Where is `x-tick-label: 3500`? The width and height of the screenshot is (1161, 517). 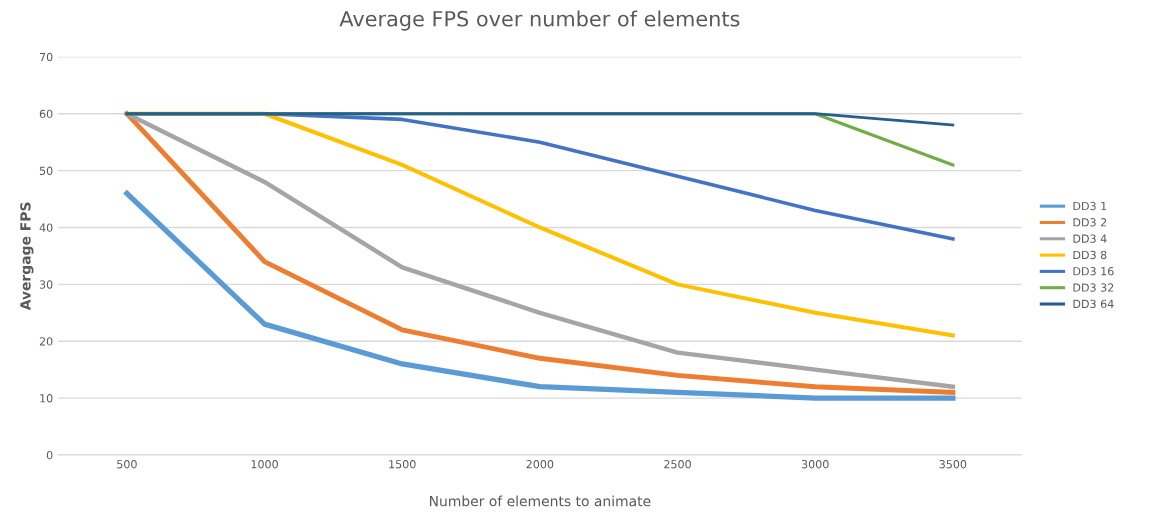
x-tick-label: 3500 is located at coordinates (953, 464).